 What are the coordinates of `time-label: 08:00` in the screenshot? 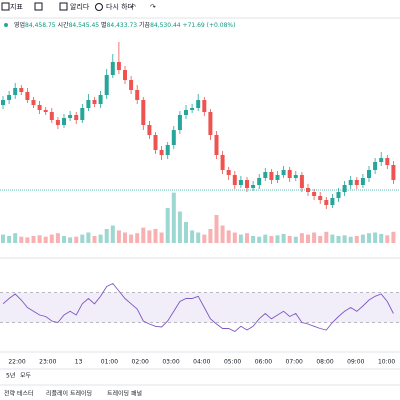 It's located at (324, 362).